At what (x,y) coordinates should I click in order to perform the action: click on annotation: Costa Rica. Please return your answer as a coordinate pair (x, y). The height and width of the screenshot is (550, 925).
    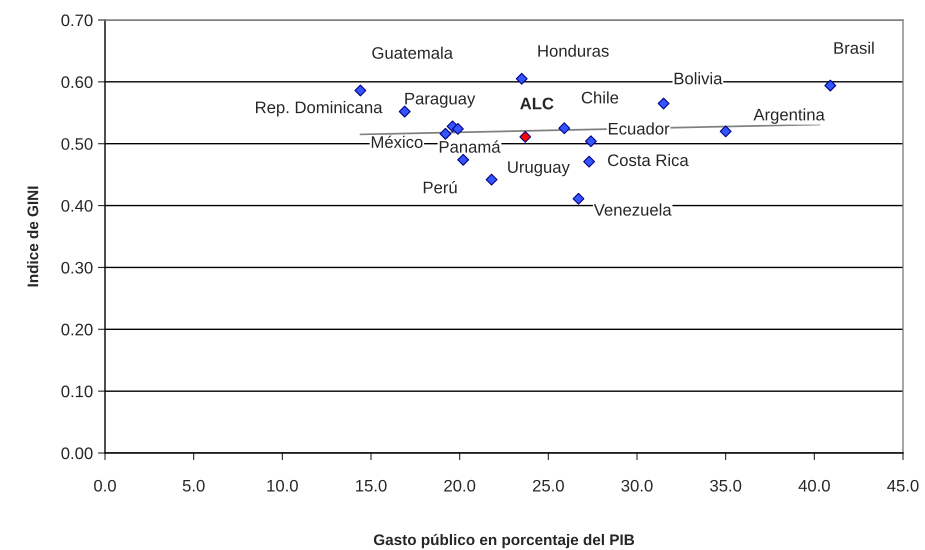
    Looking at the image, I should click on (648, 160).